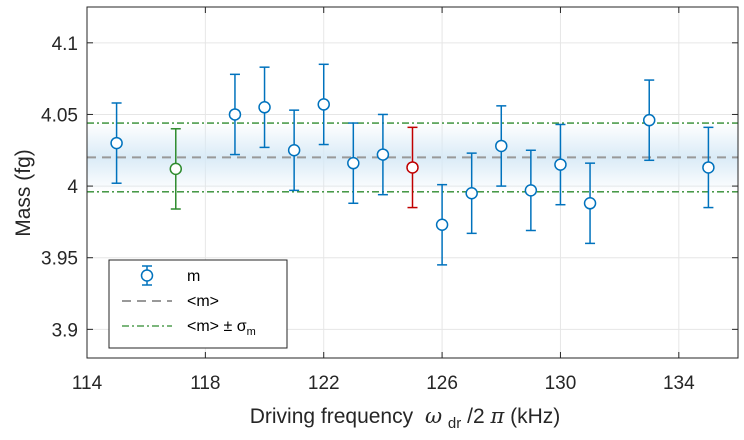 The height and width of the screenshot is (440, 744). What do you see at coordinates (217, 326) in the screenshot?
I see `legend-label-band-main: <m> ± σ` at bounding box center [217, 326].